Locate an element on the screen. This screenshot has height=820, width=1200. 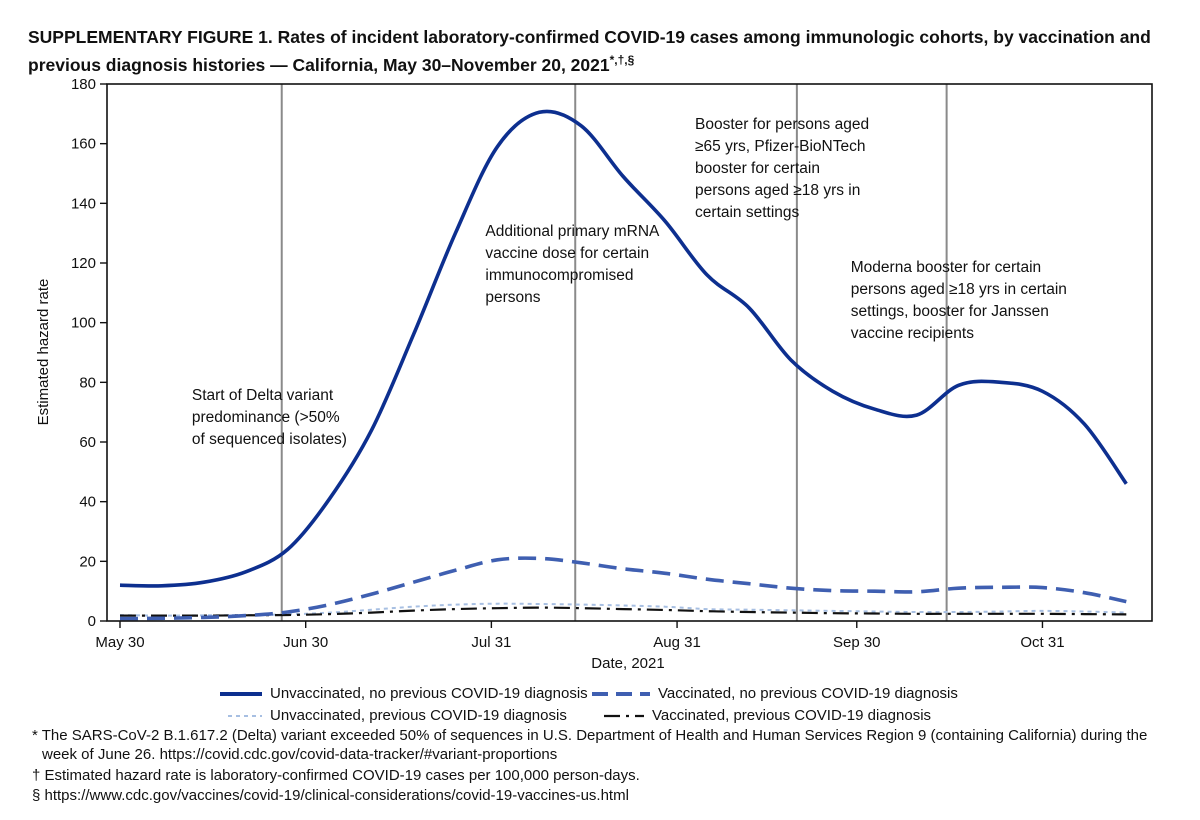
y-axis-label: Estimated hazard rate is located at coordinates (43, 352).